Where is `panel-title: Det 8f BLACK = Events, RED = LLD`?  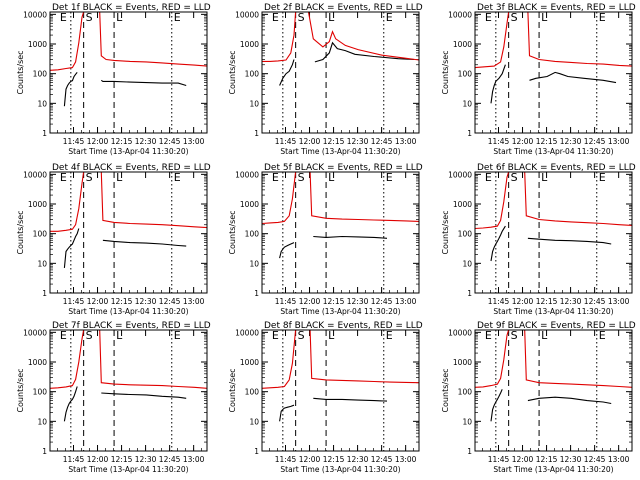
panel-title: Det 8f BLACK = Events, RED = LLD is located at coordinates (343, 326).